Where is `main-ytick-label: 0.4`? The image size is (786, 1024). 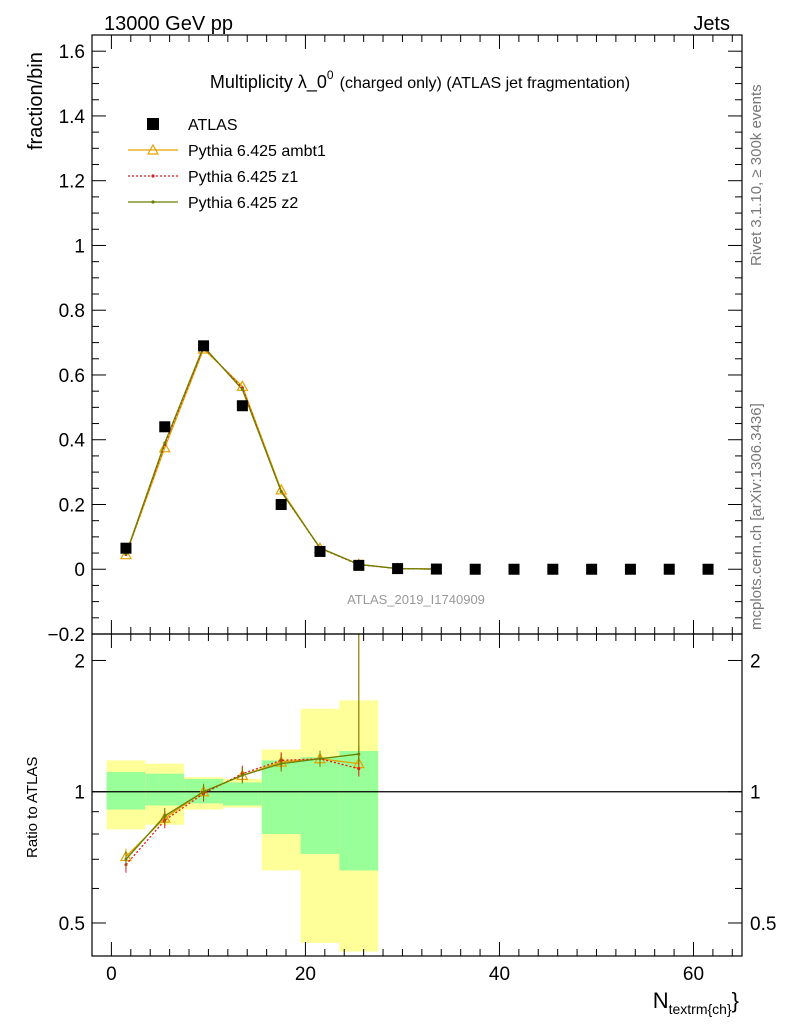 main-ytick-label: 0.4 is located at coordinates (72, 441).